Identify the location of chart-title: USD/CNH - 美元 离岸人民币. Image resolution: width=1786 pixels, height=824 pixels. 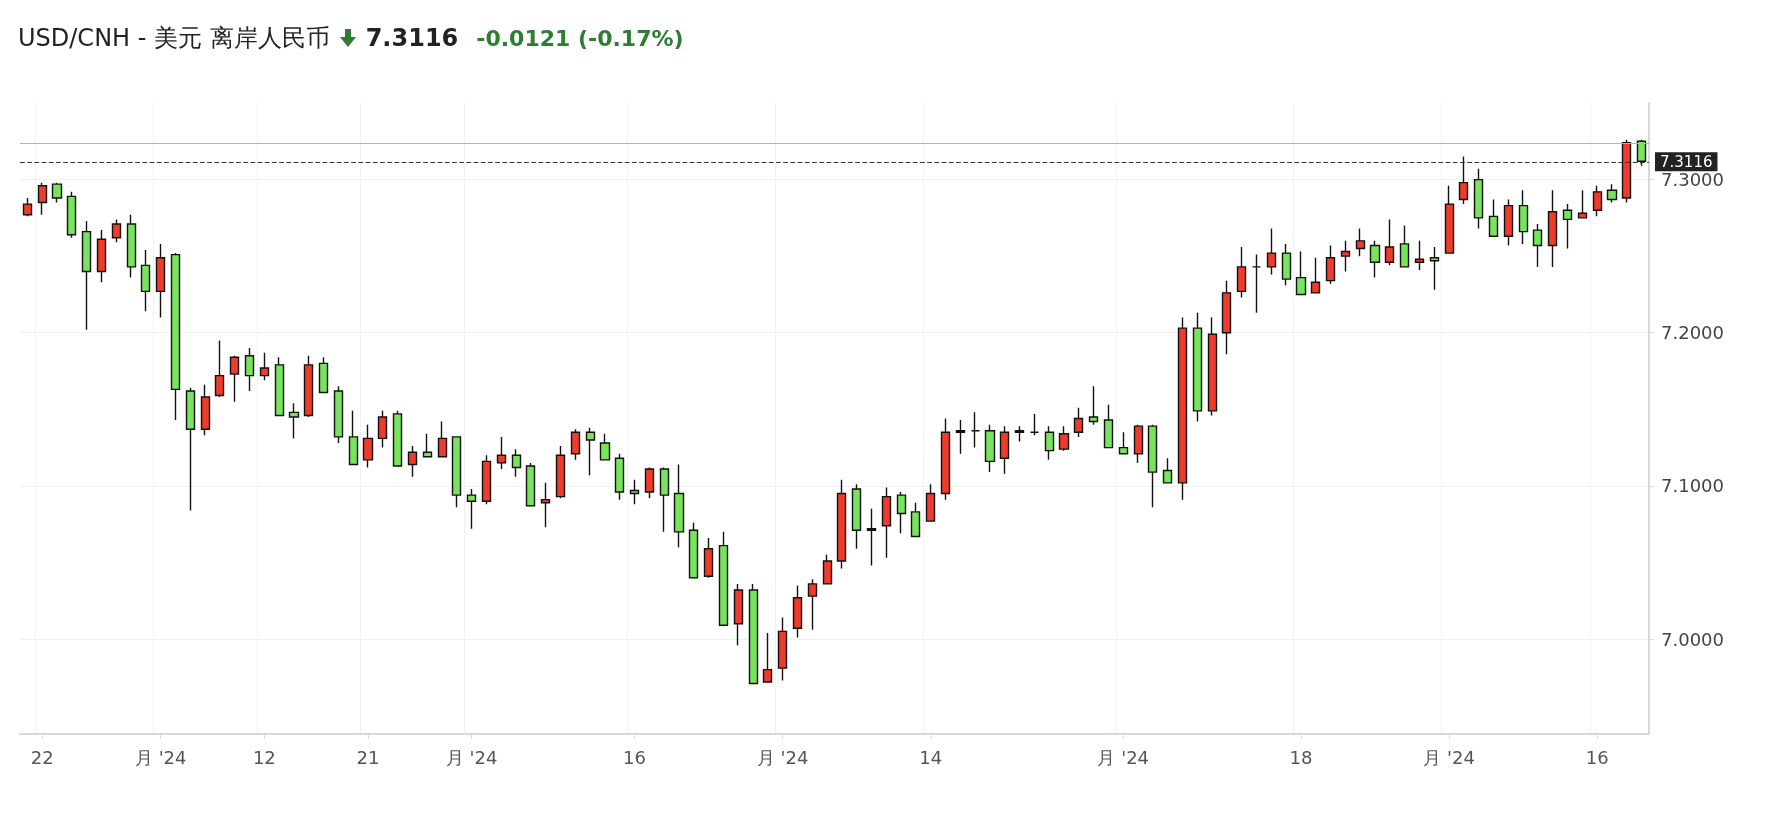
(174, 38).